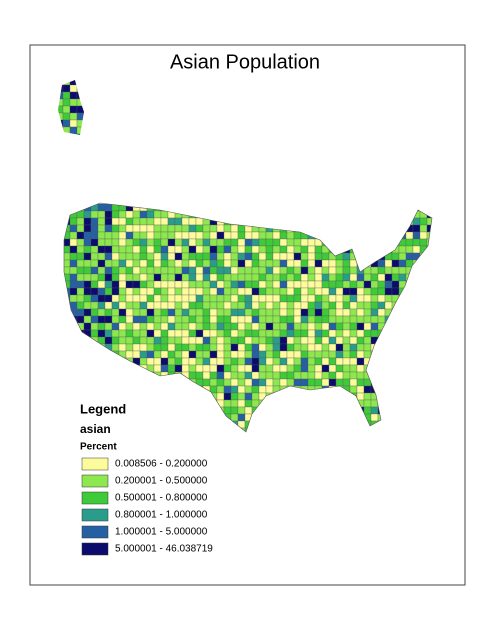 Image resolution: width=495 pixels, height=640 pixels. What do you see at coordinates (95, 481) in the screenshot?
I see `legend-swatch` at bounding box center [95, 481].